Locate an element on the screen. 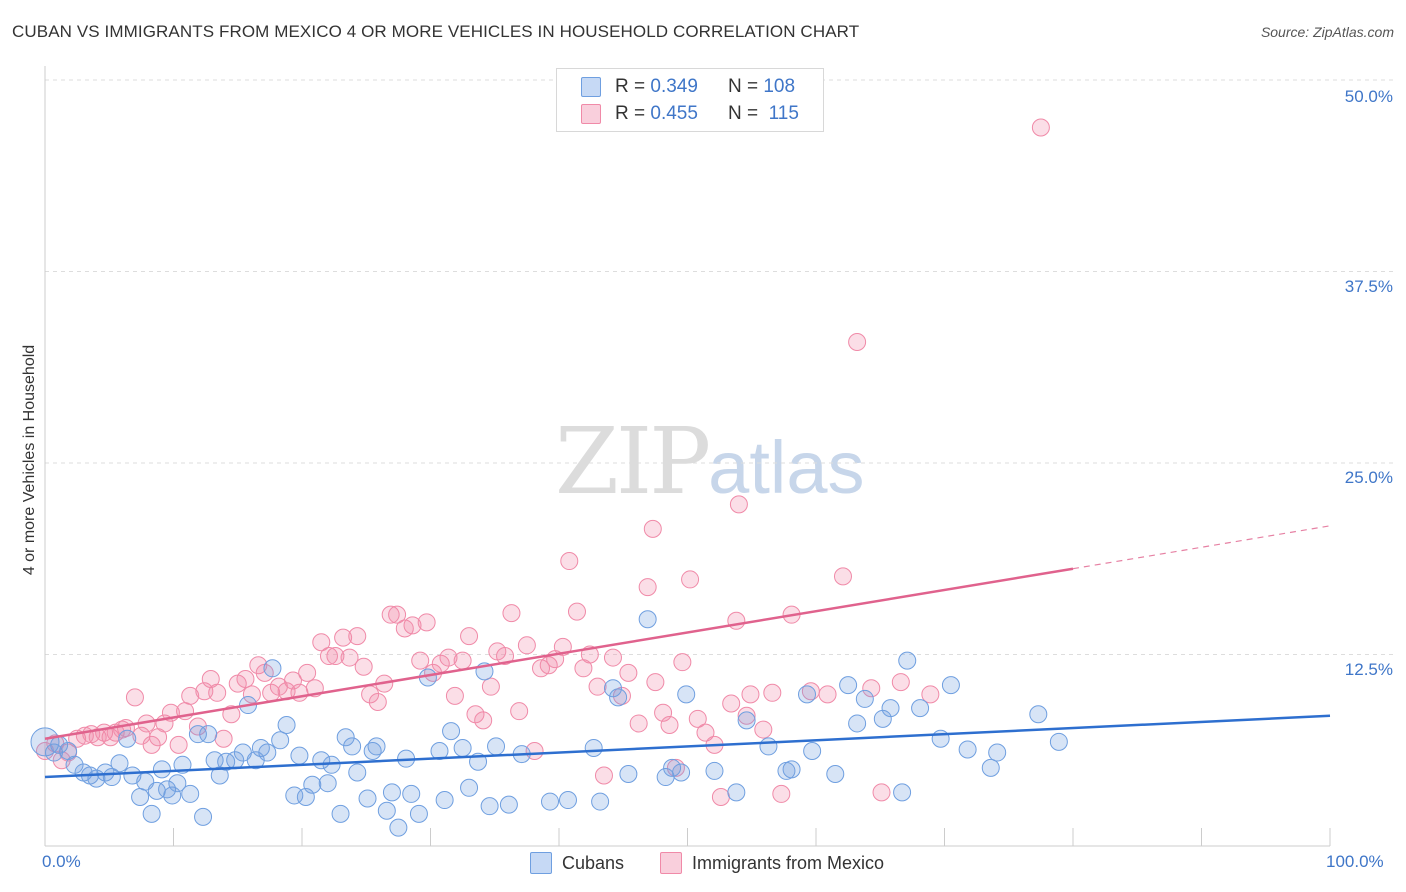 This screenshot has height=892, width=1406. n-label: N = is located at coordinates (743, 113).